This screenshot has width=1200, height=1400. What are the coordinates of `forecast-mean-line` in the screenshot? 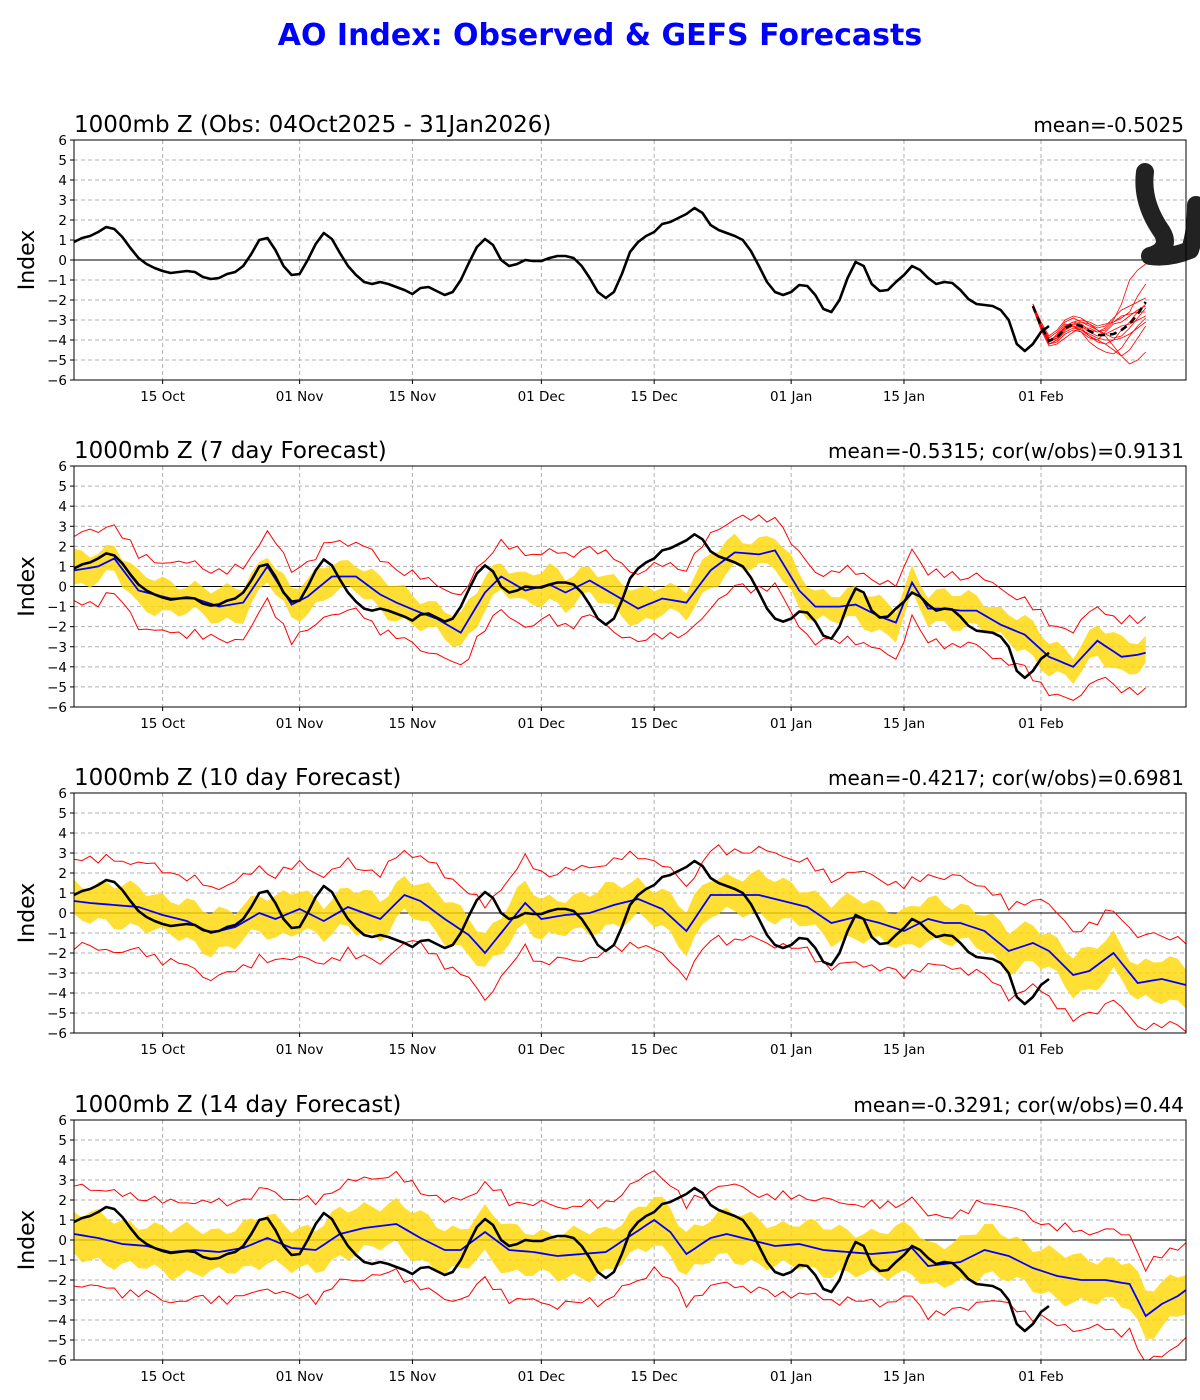 It's located at (1089, 322).